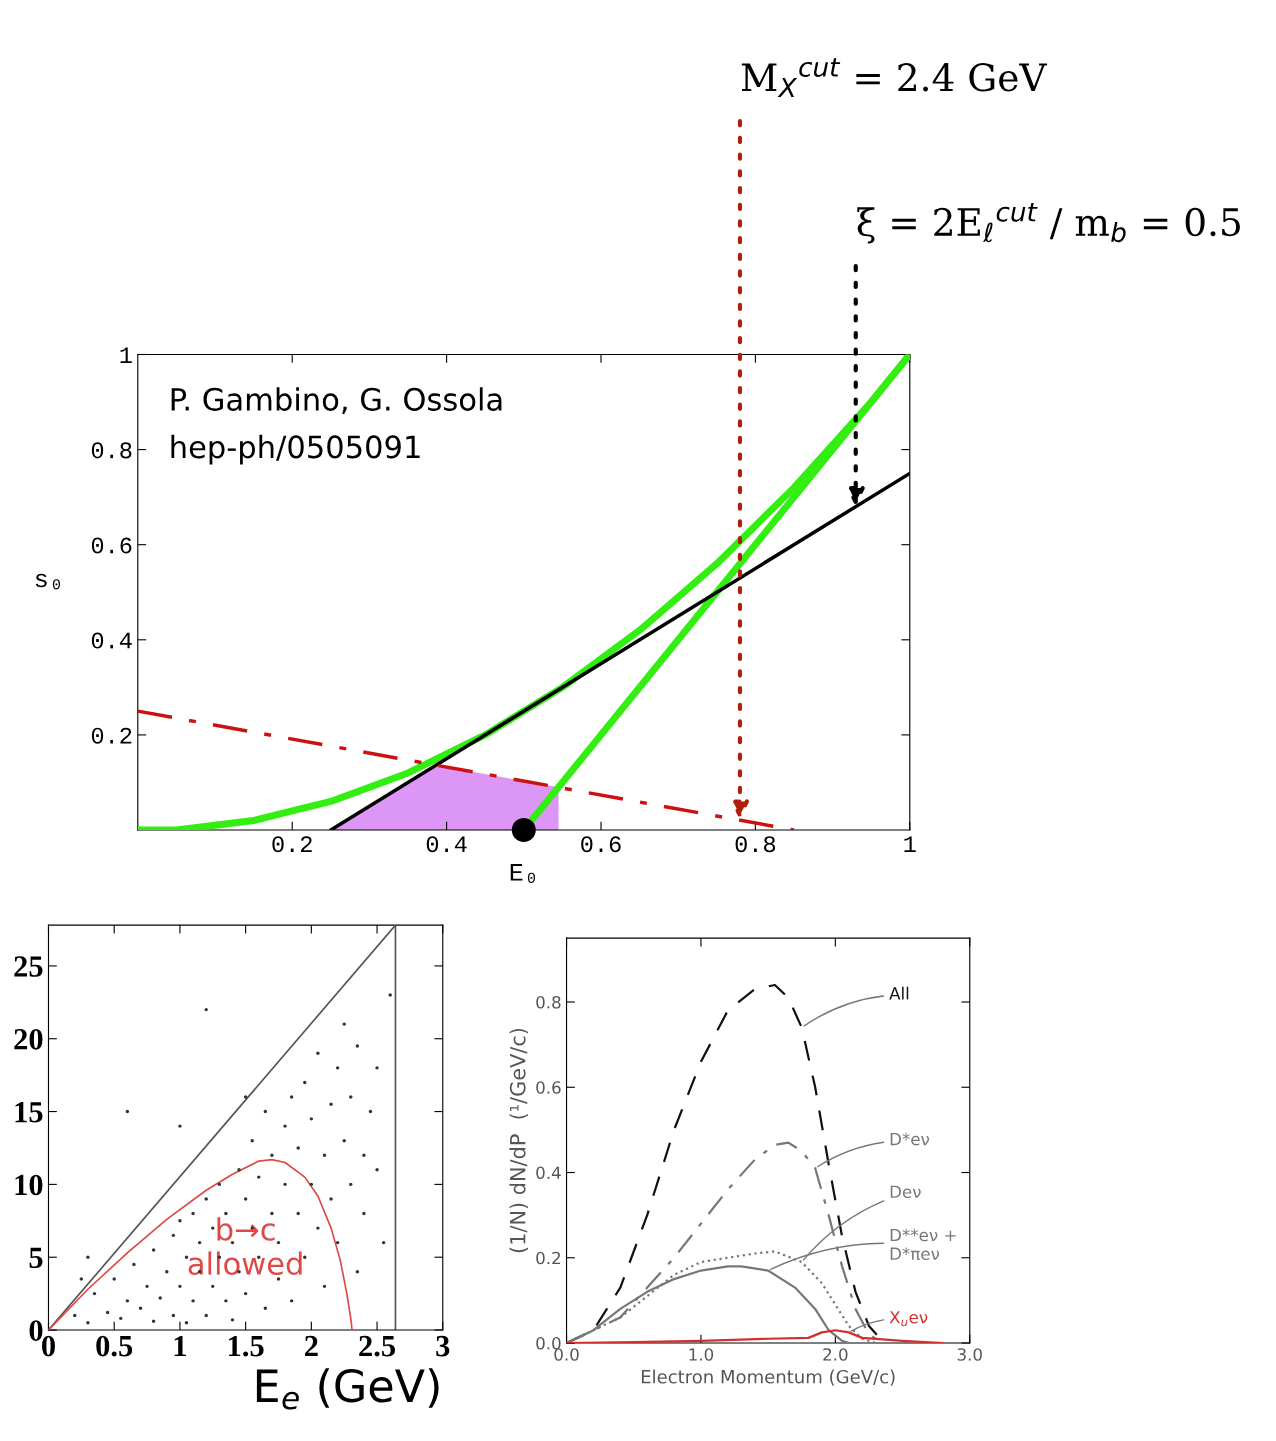 The width and height of the screenshot is (1276, 1441). Describe the element at coordinates (48, 581) in the screenshot. I see `y-axis-title: s₀` at that location.